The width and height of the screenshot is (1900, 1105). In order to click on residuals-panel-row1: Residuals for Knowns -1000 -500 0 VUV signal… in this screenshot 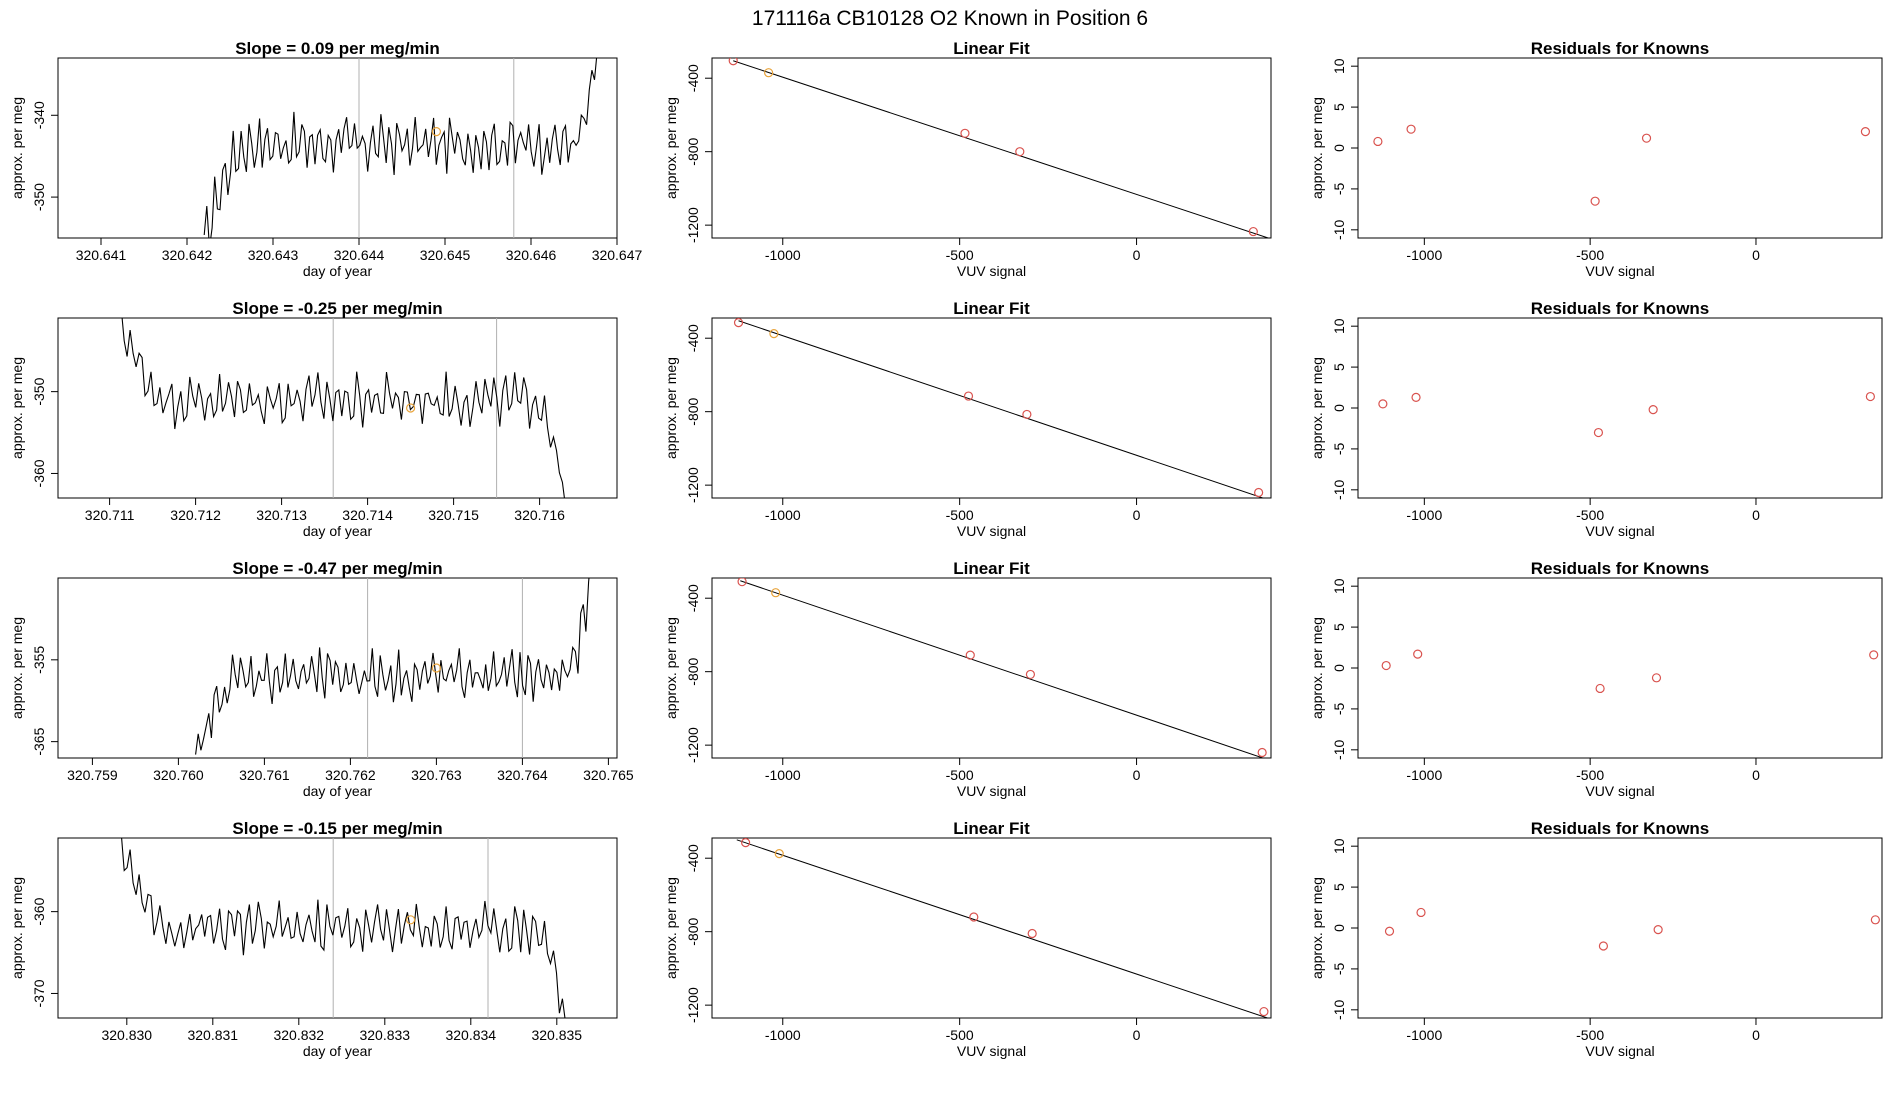, I will do `click(1596, 159)`.